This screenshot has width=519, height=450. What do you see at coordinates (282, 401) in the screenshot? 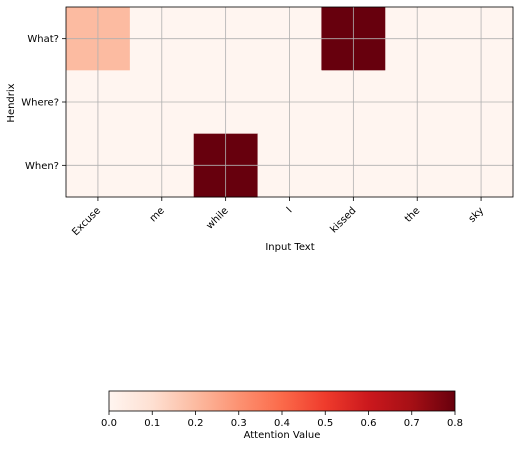
I see `colorbar-gradient` at bounding box center [282, 401].